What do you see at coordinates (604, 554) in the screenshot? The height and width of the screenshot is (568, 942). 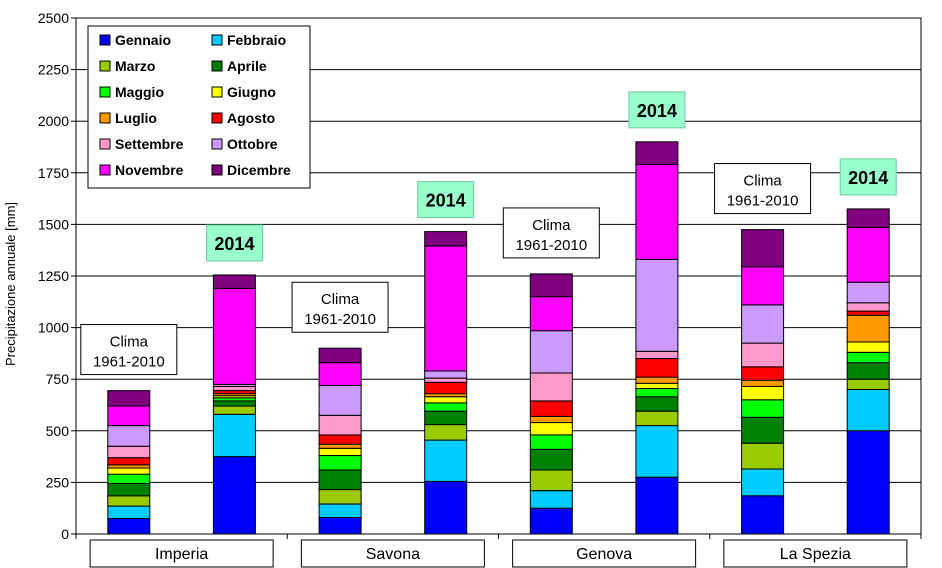 I see `group-label: Genova` at bounding box center [604, 554].